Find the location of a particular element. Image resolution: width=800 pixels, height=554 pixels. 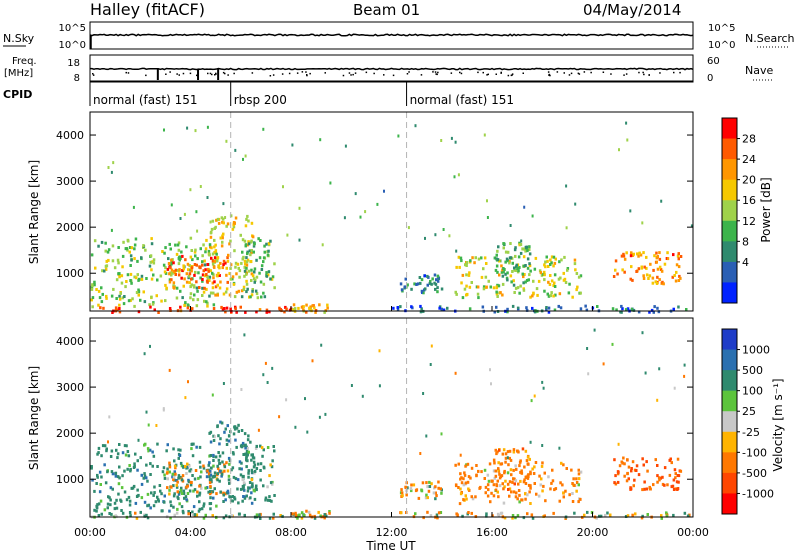

x-tick-label: 16:00 is located at coordinates (492, 532).